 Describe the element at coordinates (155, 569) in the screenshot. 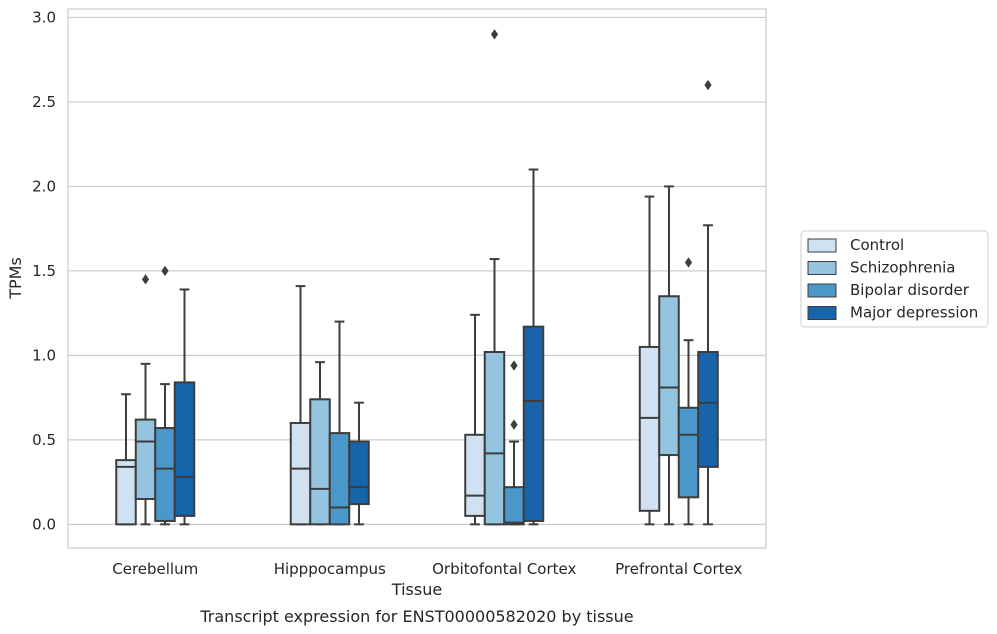

I see `x-tick-label: Cerebellum` at that location.